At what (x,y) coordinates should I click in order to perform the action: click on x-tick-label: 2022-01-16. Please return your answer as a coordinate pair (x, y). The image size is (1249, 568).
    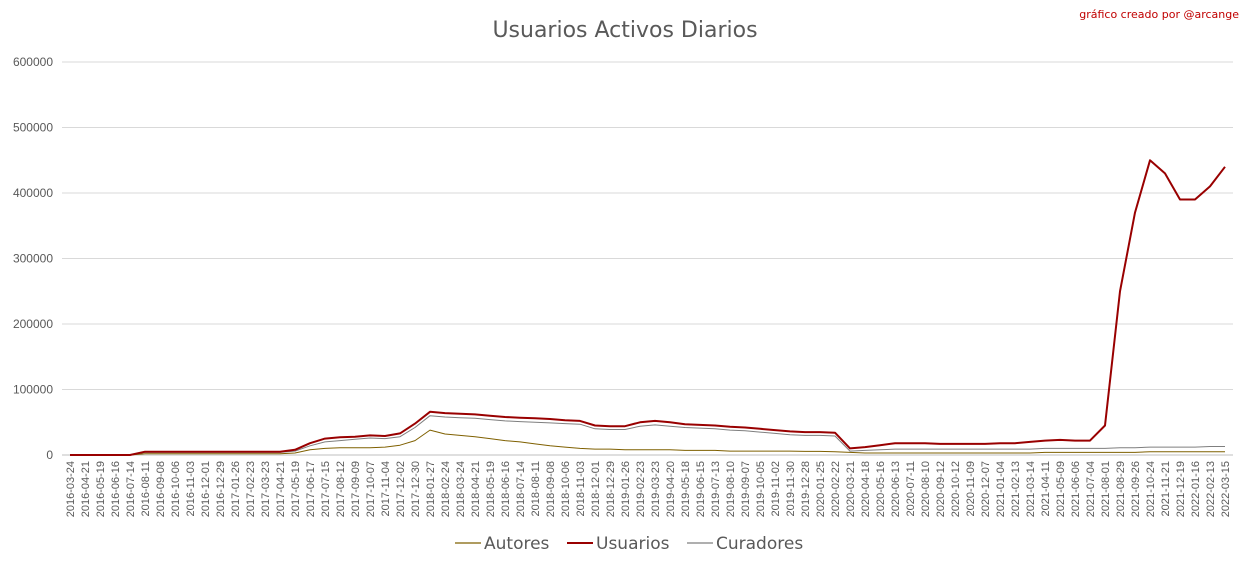
    Looking at the image, I should click on (1196, 489).